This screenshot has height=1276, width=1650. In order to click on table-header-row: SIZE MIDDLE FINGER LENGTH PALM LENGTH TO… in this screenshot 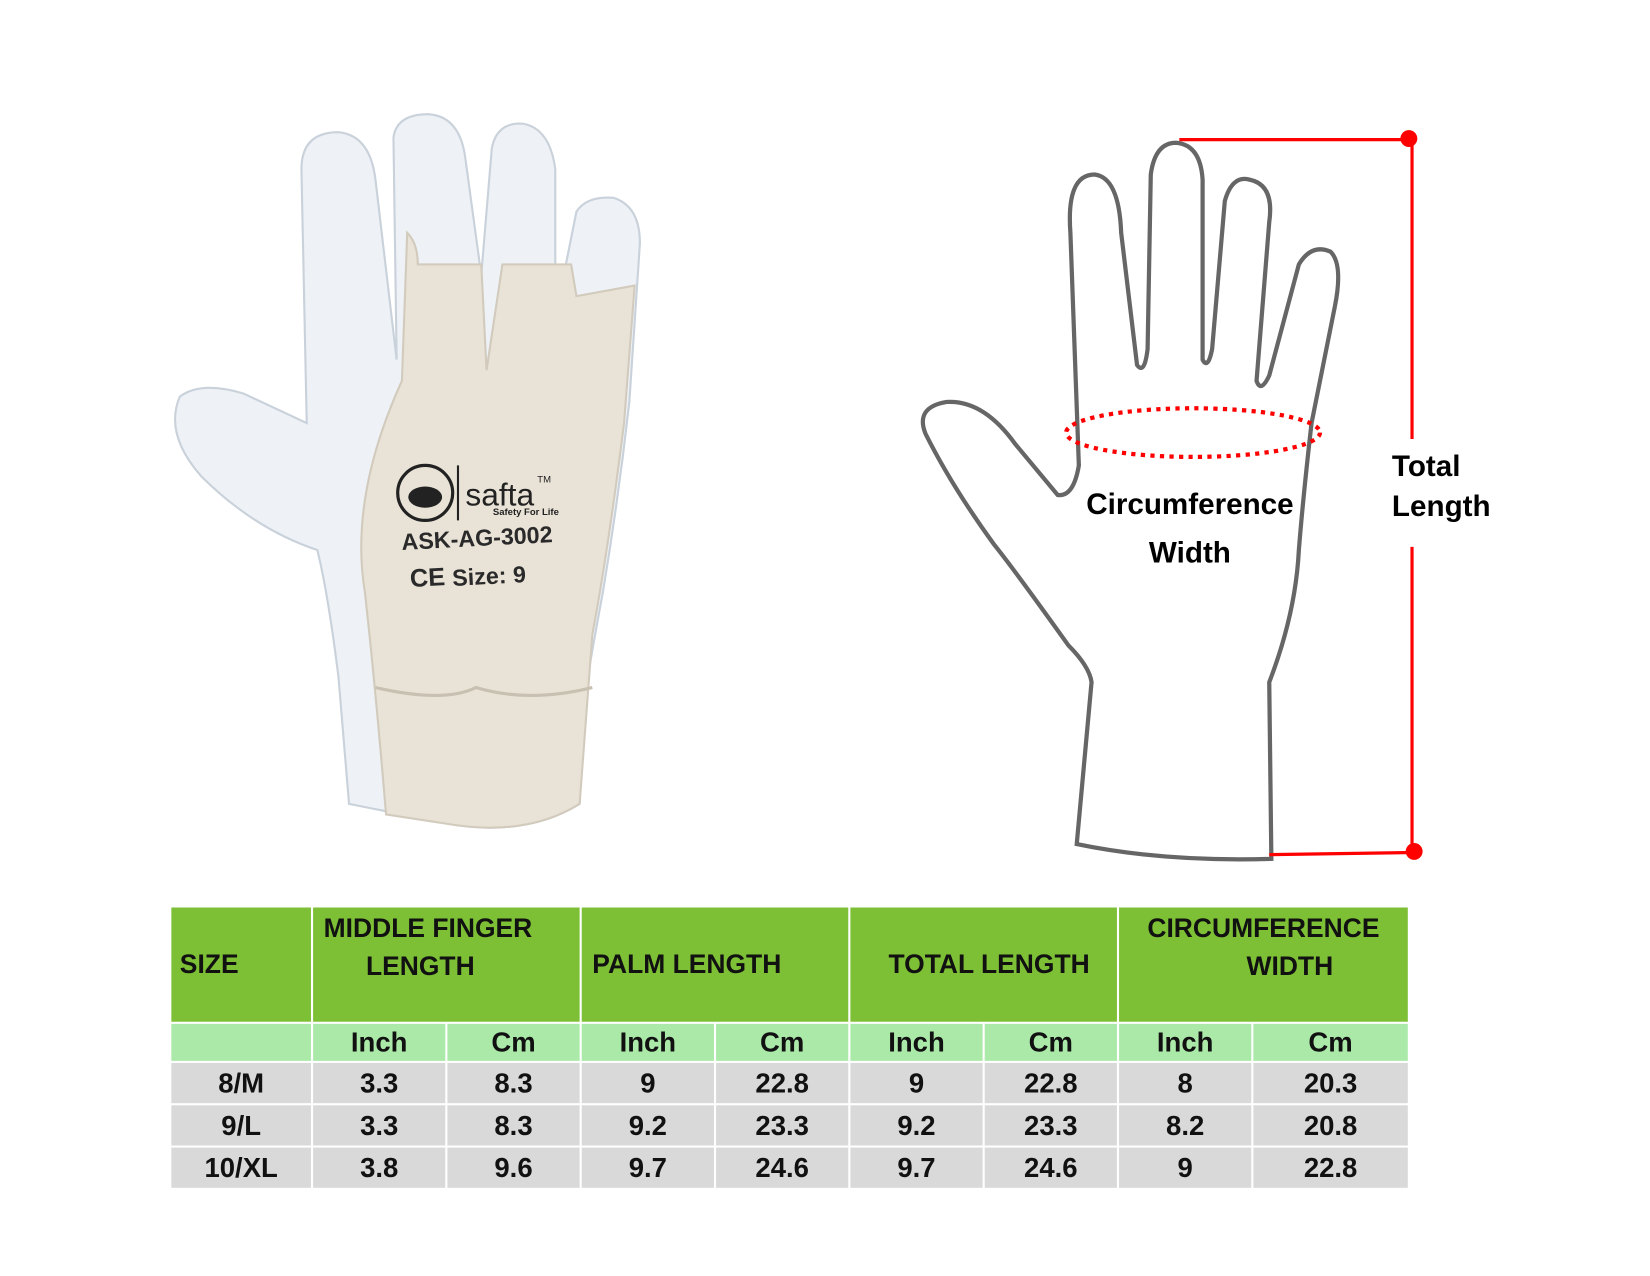, I will do `click(789, 964)`.